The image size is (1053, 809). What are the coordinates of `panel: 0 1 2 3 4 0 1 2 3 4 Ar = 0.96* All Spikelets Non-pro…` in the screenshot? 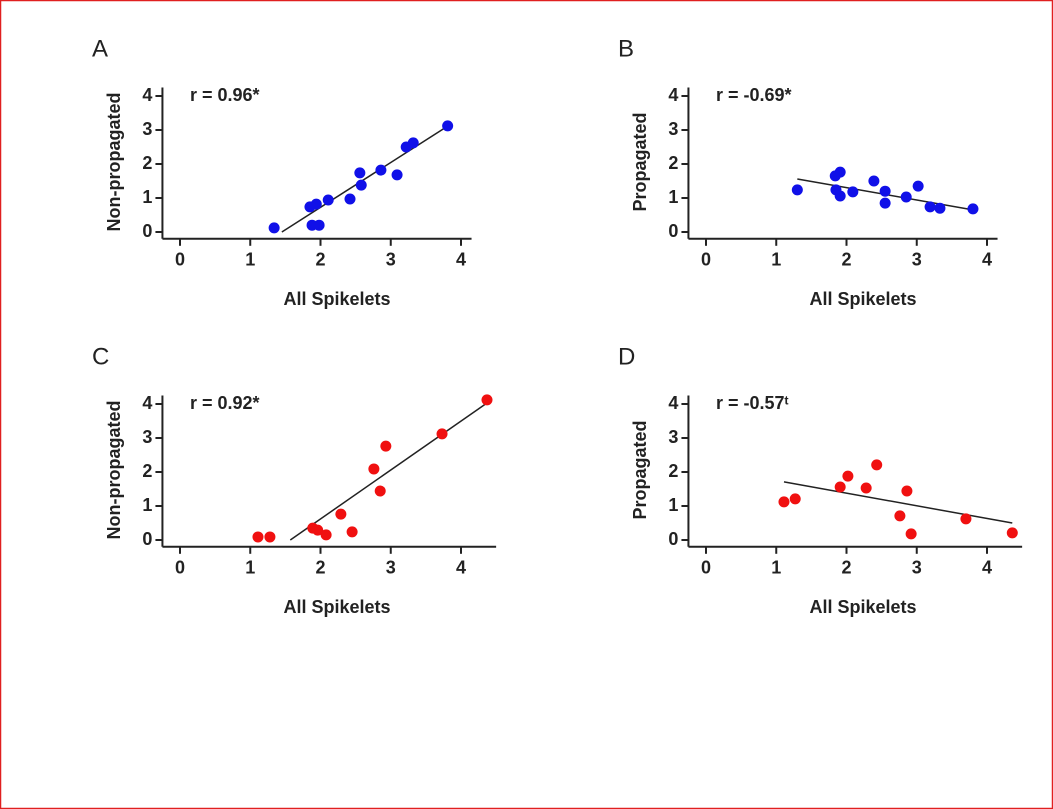 It's located at (282, 172).